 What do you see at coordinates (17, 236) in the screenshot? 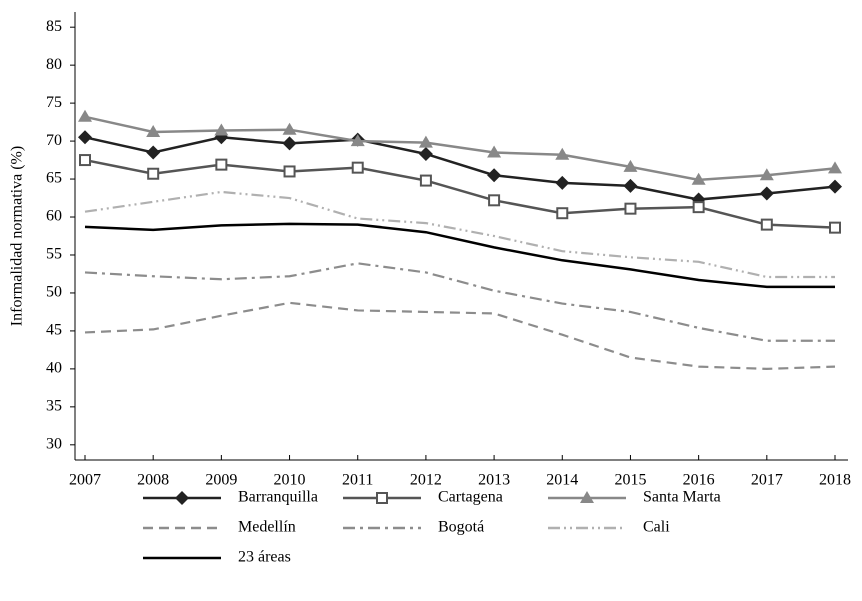
I see `y-axis-label: Informalidad normativa (%)` at bounding box center [17, 236].